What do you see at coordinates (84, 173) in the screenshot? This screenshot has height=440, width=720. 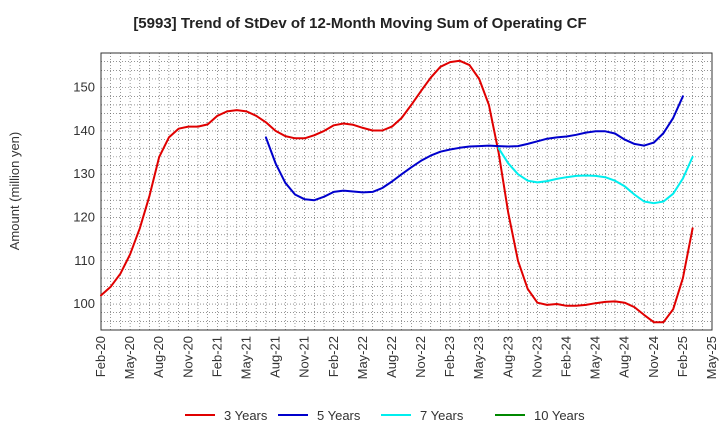 I see `y-tick-label: 130` at bounding box center [84, 173].